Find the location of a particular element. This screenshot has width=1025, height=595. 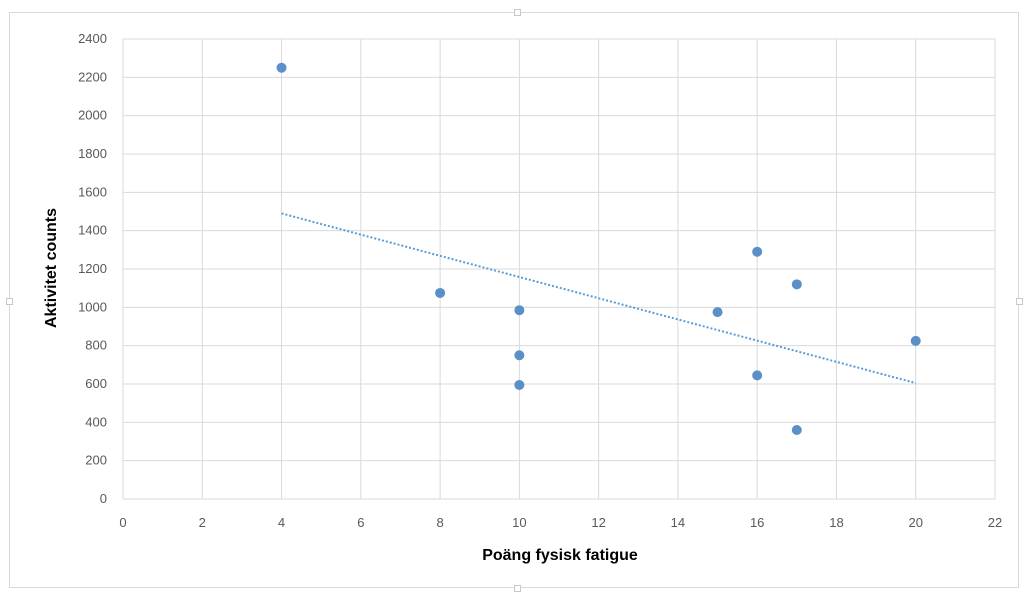

resize-handle-bottom is located at coordinates (517, 588).